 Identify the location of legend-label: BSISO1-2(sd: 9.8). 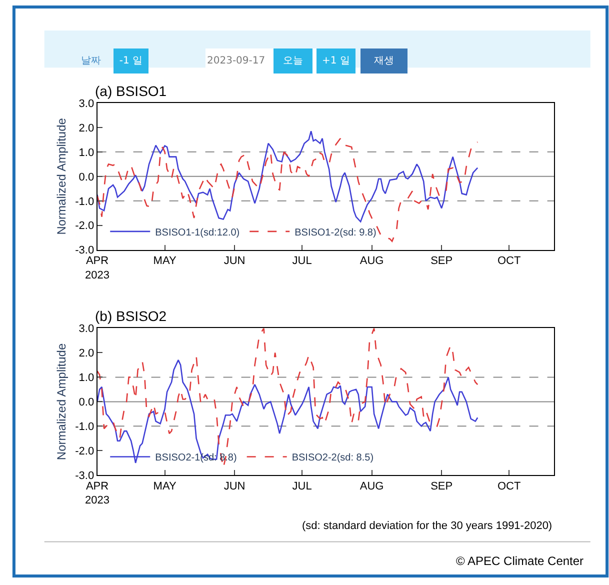
(335, 232).